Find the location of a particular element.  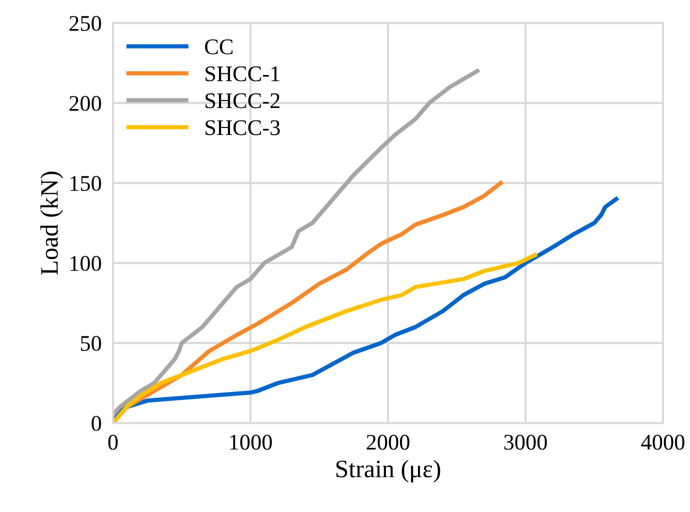

y-tick-label: 0 is located at coordinates (97, 423).